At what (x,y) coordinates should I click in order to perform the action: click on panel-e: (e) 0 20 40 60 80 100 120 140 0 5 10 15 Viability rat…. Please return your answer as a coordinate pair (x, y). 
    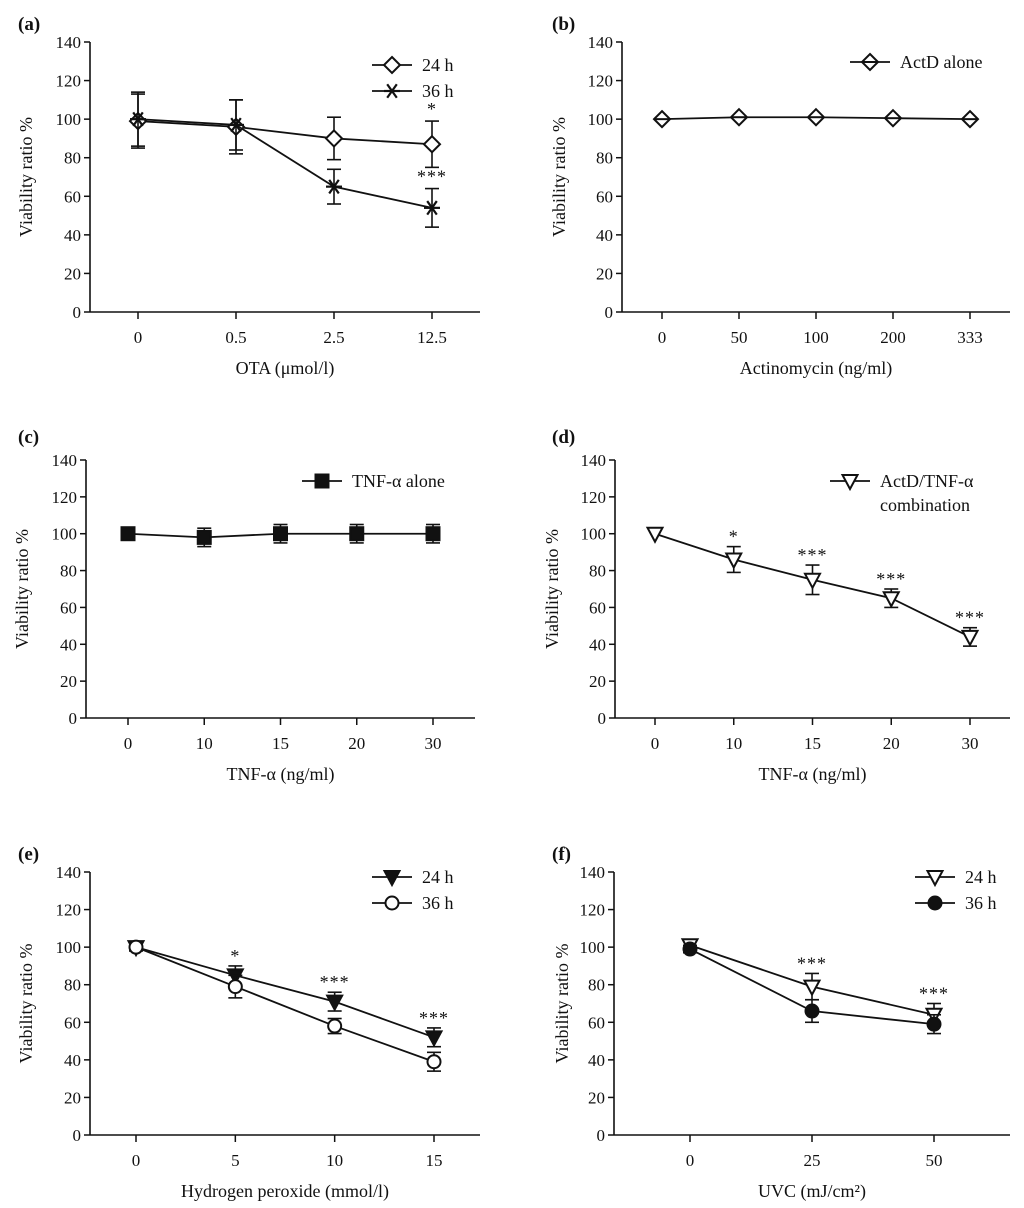
    Looking at the image, I should click on (248, 1023).